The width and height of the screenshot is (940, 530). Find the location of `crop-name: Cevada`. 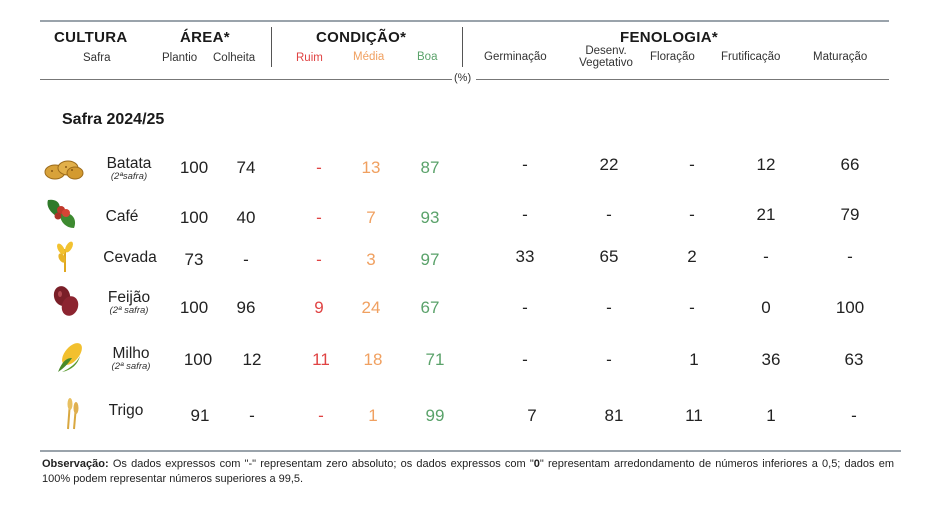

crop-name: Cevada is located at coordinates (130, 257).